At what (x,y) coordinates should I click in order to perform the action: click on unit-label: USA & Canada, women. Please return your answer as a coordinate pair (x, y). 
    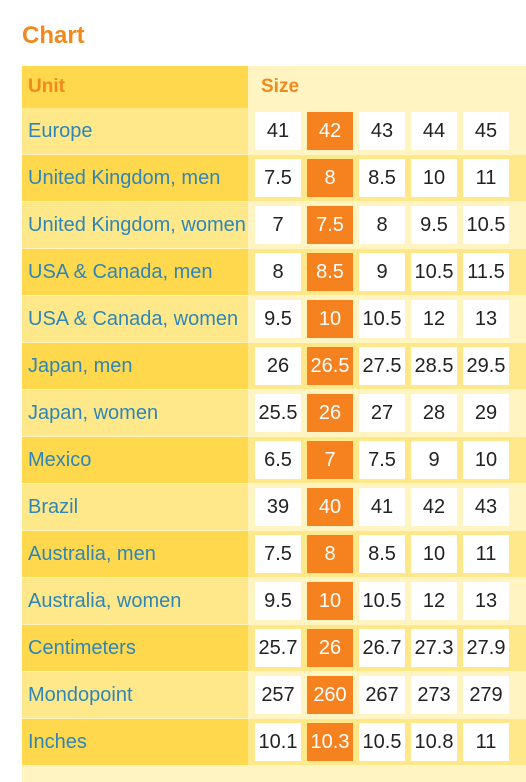
    Looking at the image, I should click on (135, 319).